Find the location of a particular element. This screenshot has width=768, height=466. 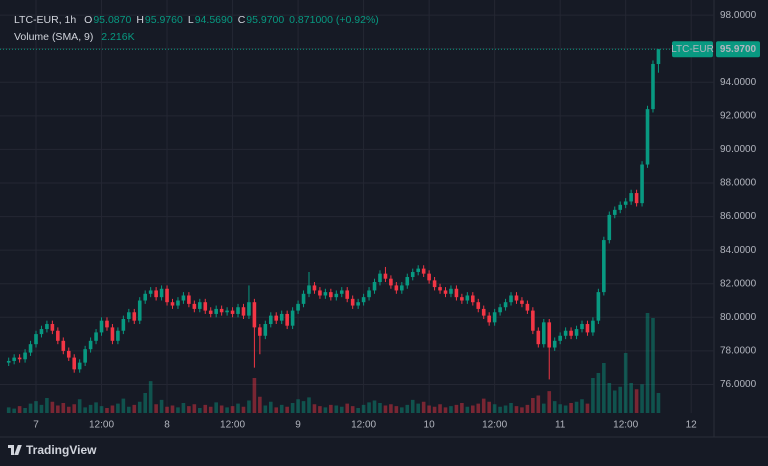

watermark: TradingView is located at coordinates (52, 450).